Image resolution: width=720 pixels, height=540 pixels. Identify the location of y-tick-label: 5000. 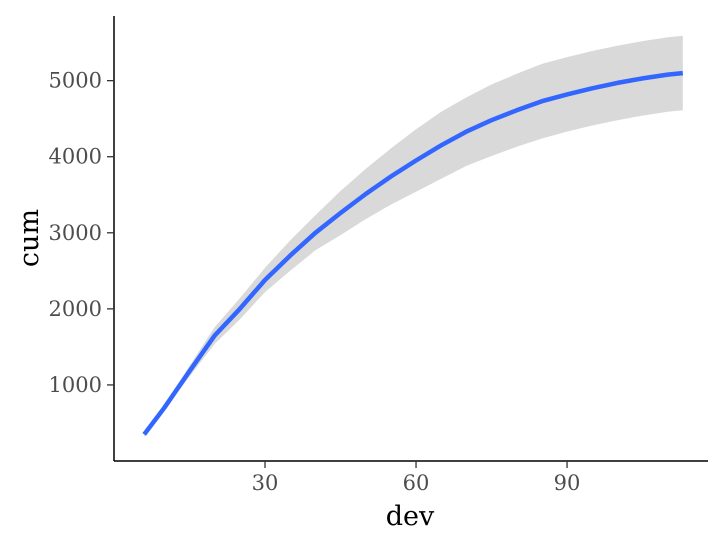
(75, 81).